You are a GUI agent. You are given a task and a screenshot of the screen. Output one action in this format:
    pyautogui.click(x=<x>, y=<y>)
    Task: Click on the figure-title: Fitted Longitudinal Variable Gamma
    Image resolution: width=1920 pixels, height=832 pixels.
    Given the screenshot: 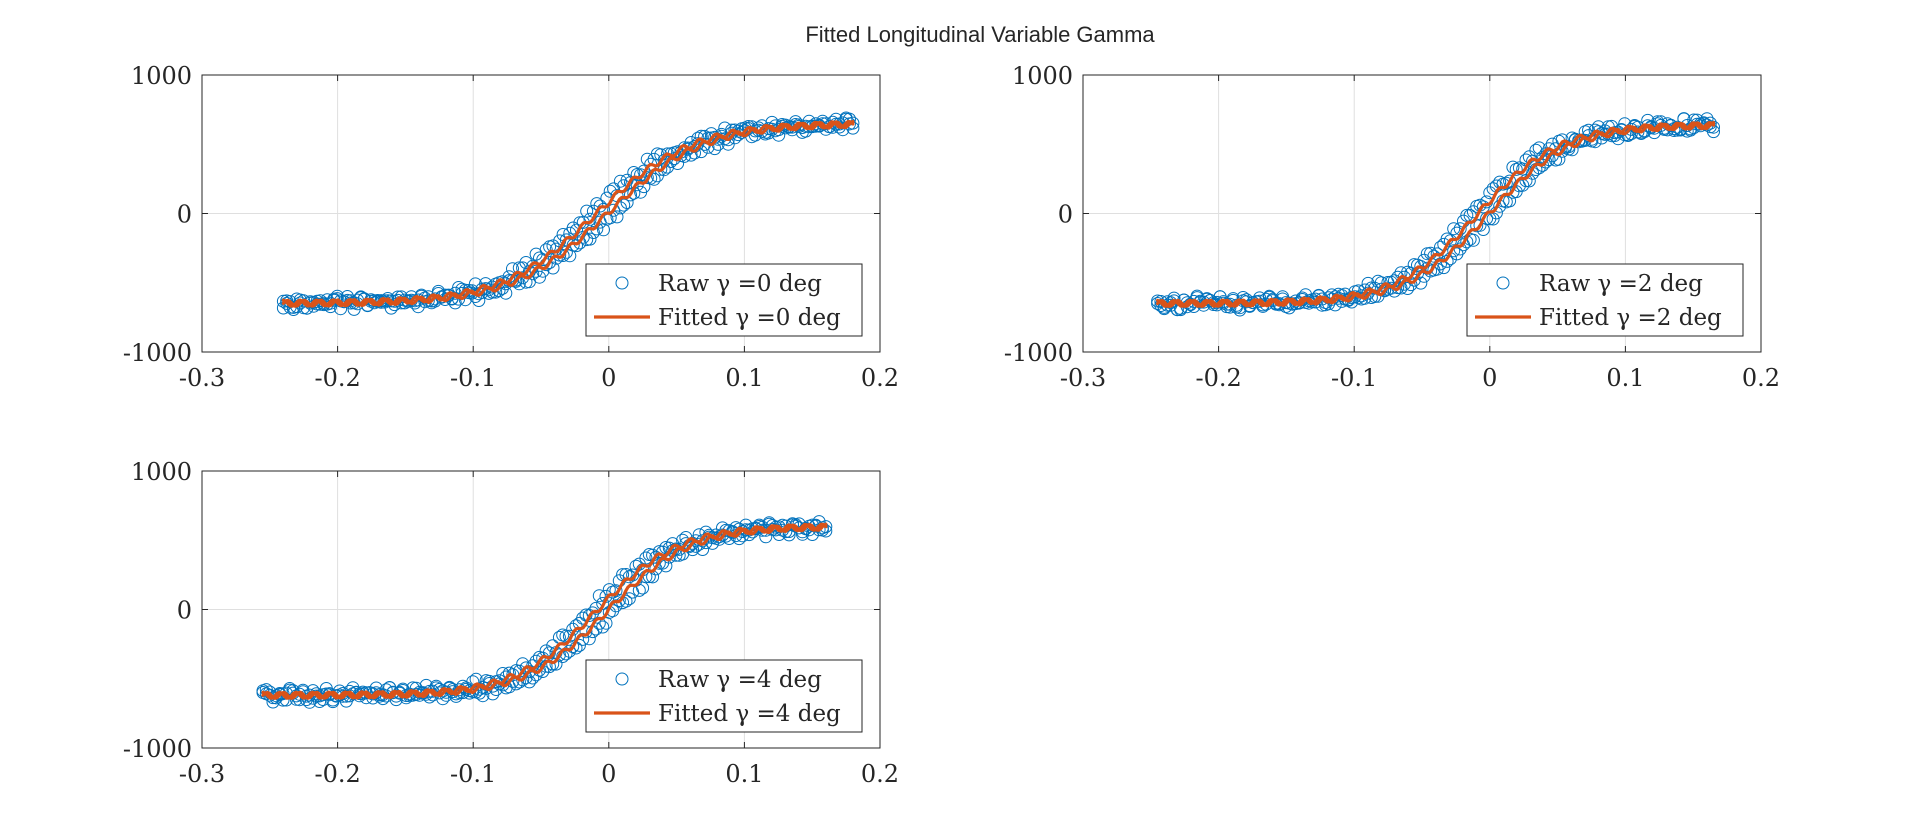 What is the action you would take?
    pyautogui.click(x=980, y=34)
    